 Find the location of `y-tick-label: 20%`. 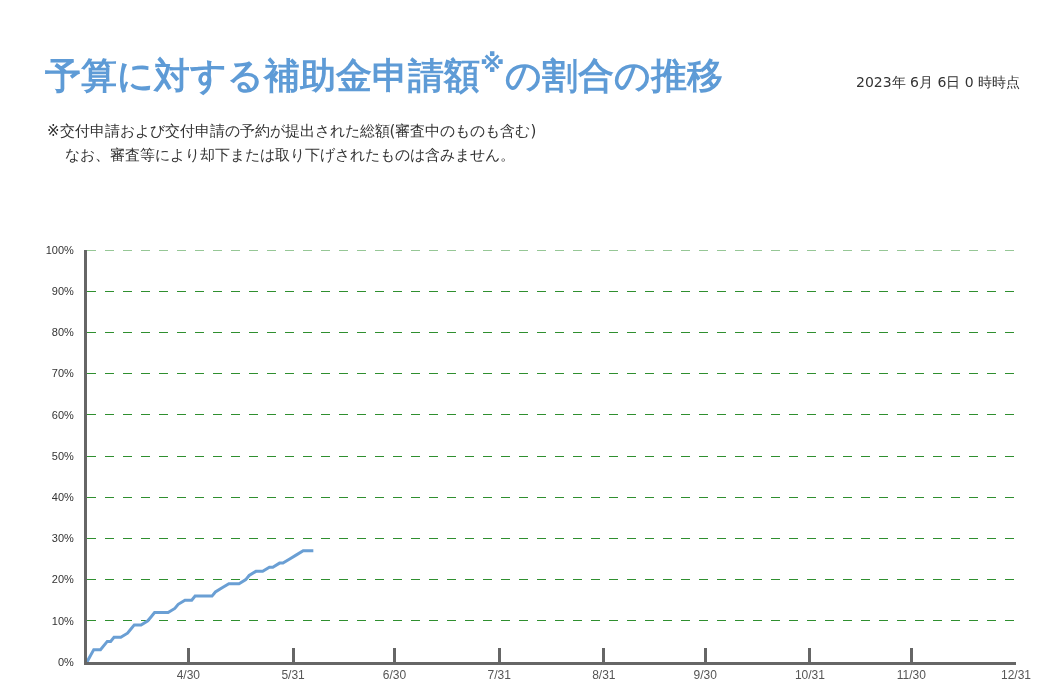

y-tick-label: 20% is located at coordinates (62, 579).